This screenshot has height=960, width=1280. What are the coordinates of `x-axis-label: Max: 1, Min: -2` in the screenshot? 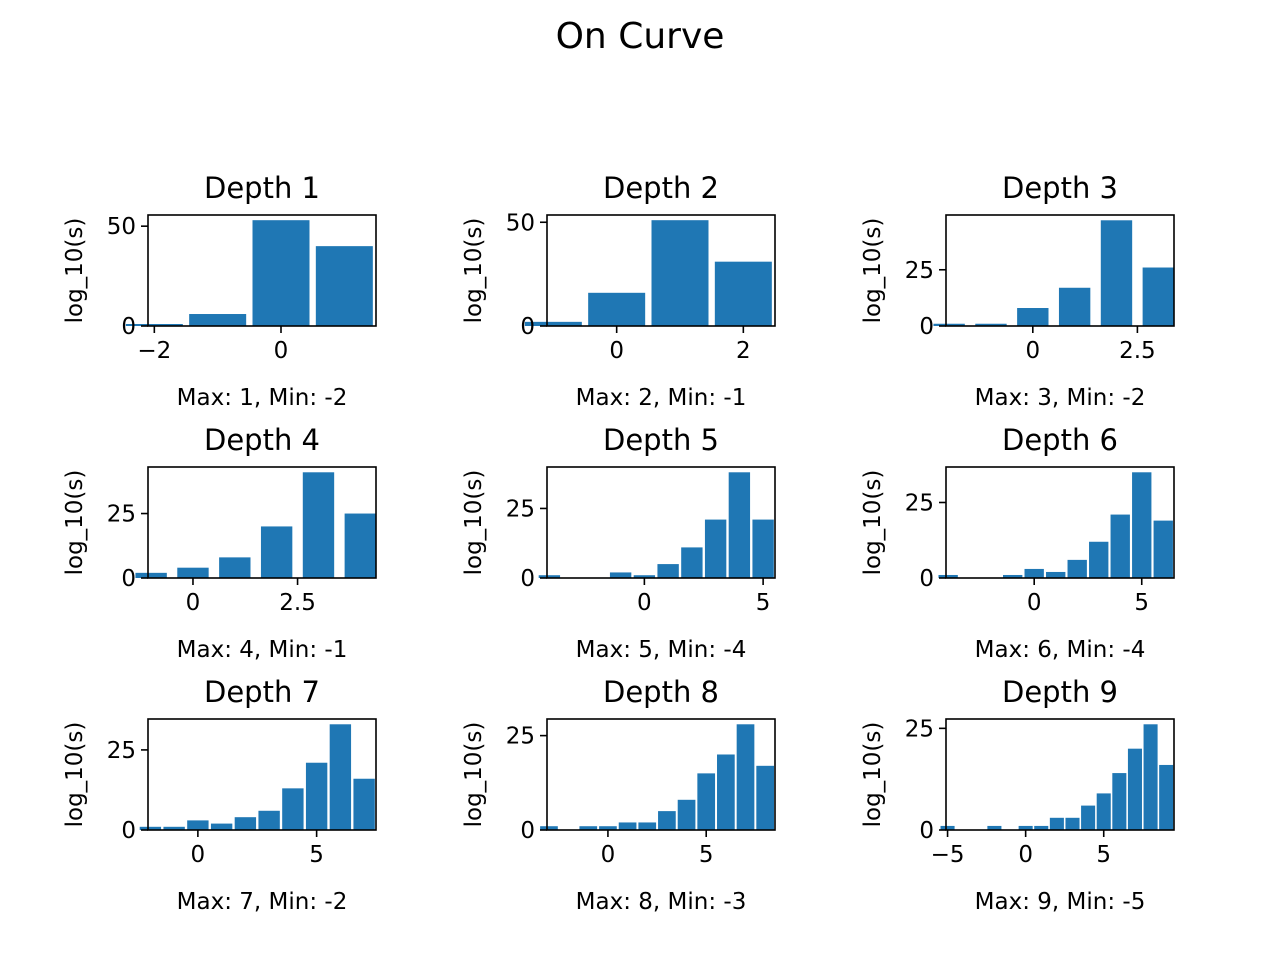 It's located at (262, 398).